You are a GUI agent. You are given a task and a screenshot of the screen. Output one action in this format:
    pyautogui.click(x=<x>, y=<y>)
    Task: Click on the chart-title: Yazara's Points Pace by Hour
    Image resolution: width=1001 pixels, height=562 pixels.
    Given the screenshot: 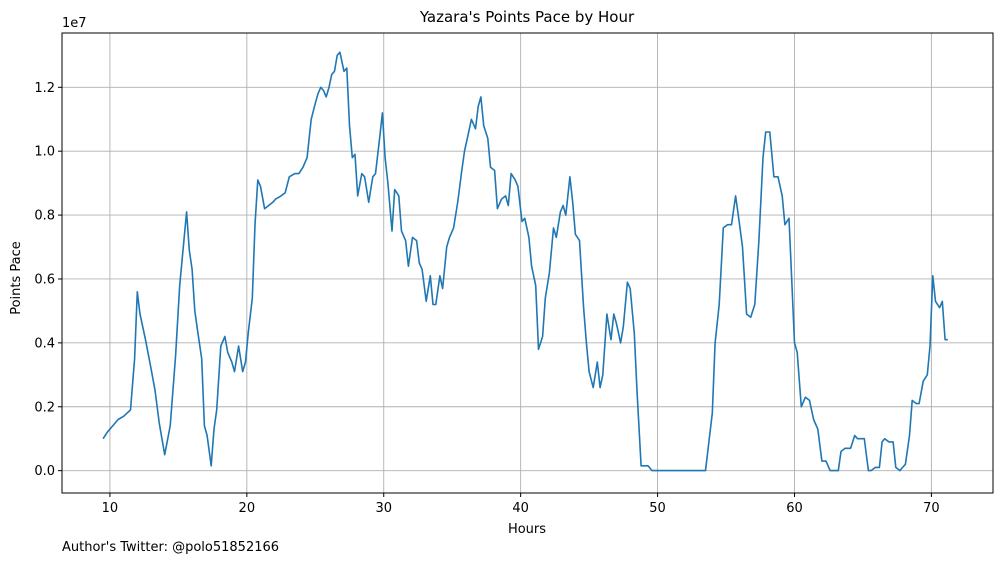 What is the action you would take?
    pyautogui.click(x=527, y=17)
    